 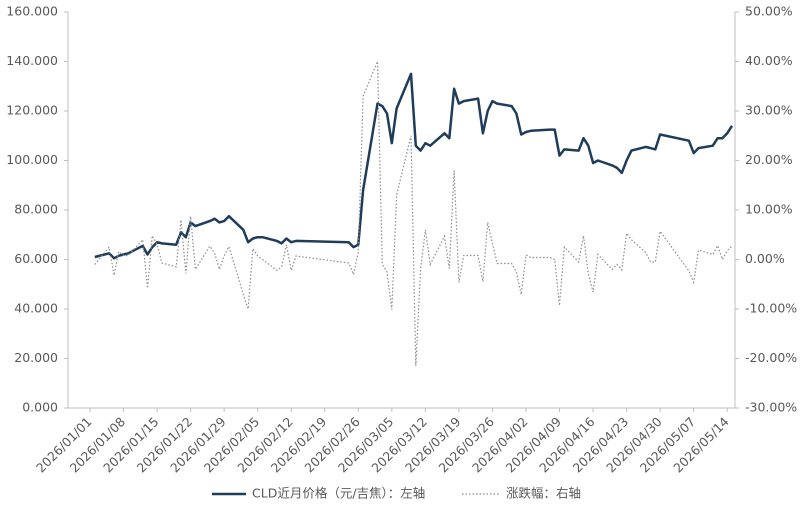 What do you see at coordinates (765, 258) in the screenshot?
I see `y2-tick-label: 0.00%` at bounding box center [765, 258].